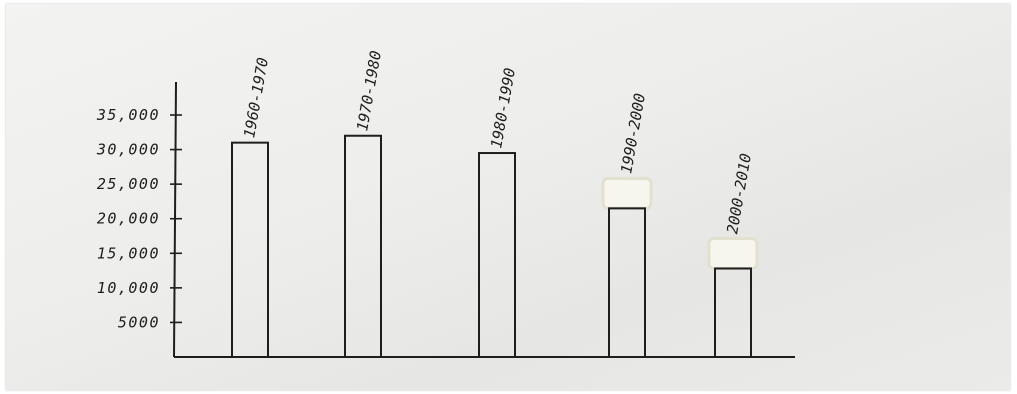 The image size is (1017, 394). I want to click on y-tick-label: 25,000, so click(128, 184).